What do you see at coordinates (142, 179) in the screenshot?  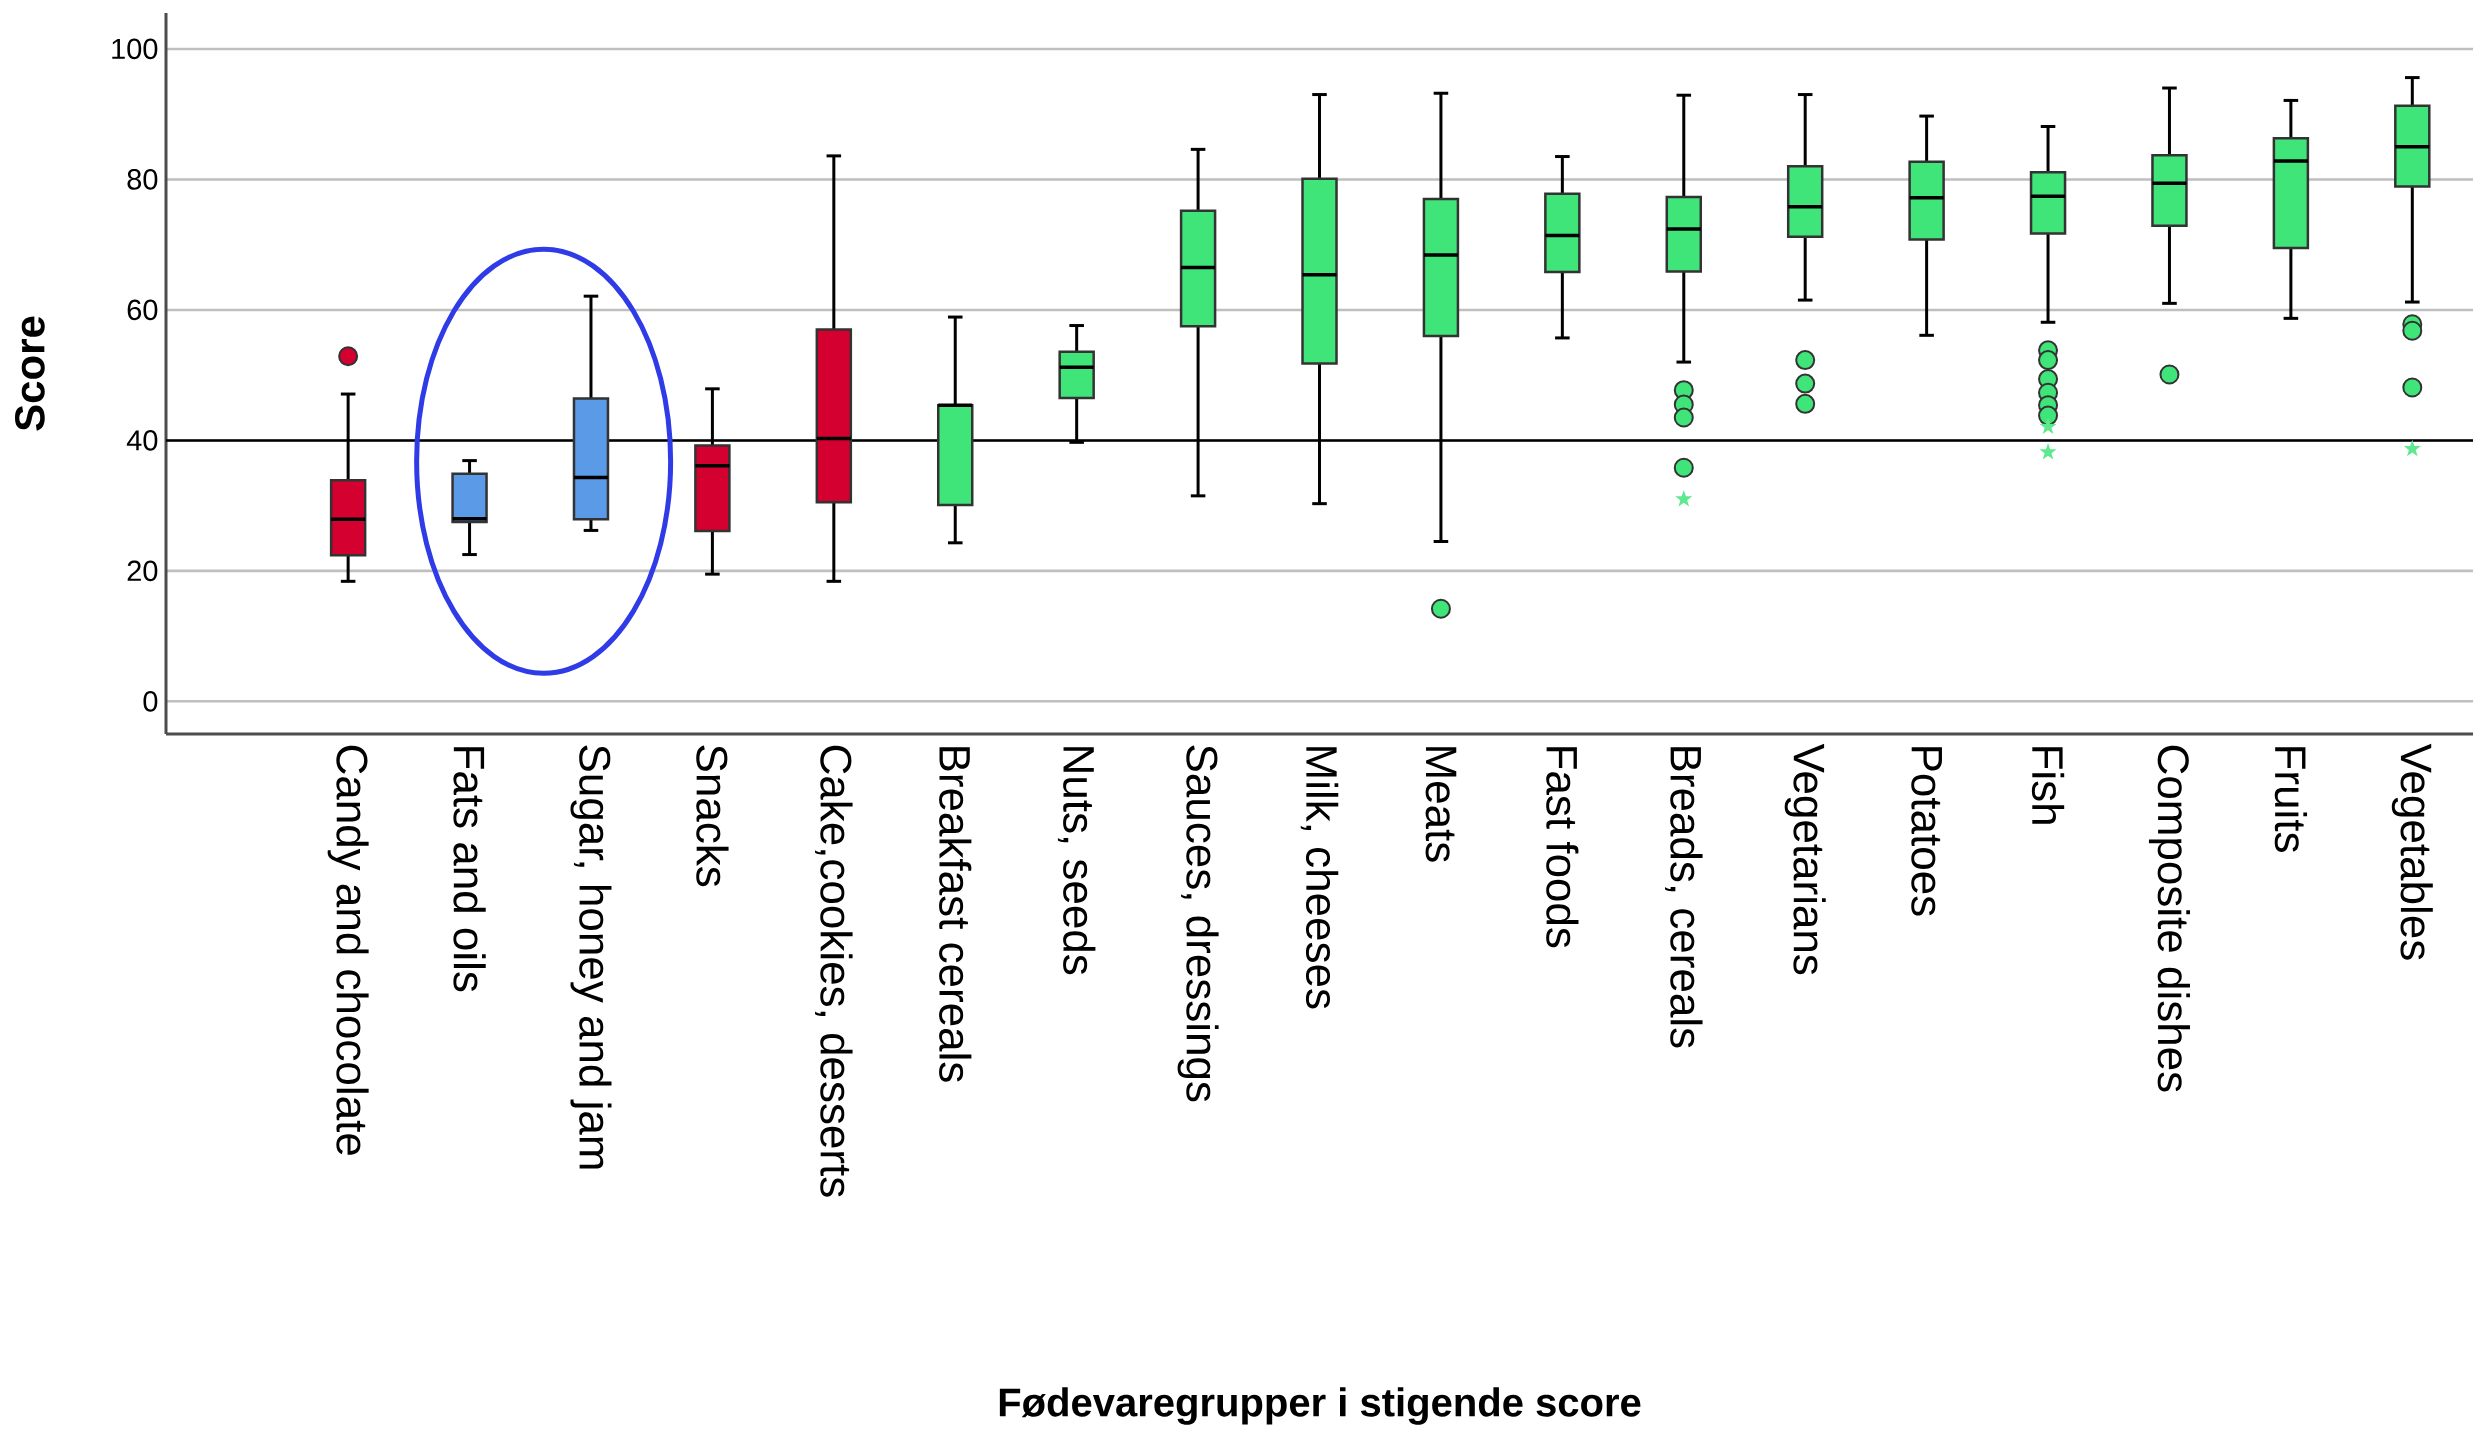 I see `y-tick-label: 80` at bounding box center [142, 179].